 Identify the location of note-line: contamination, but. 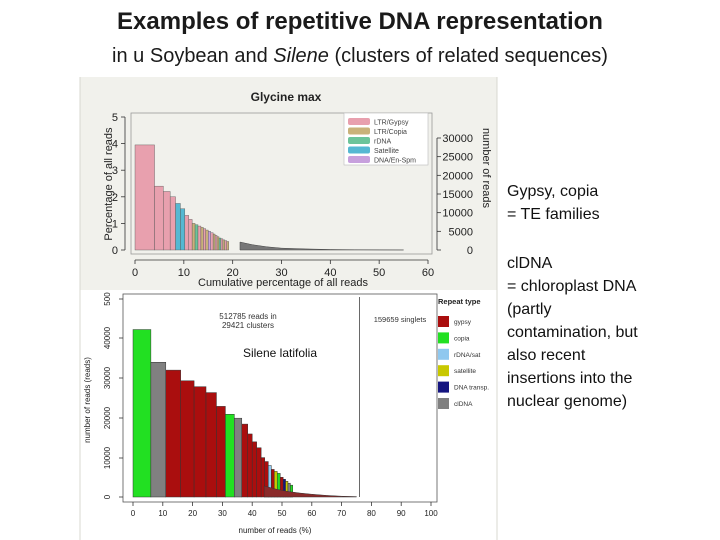
(572, 332).